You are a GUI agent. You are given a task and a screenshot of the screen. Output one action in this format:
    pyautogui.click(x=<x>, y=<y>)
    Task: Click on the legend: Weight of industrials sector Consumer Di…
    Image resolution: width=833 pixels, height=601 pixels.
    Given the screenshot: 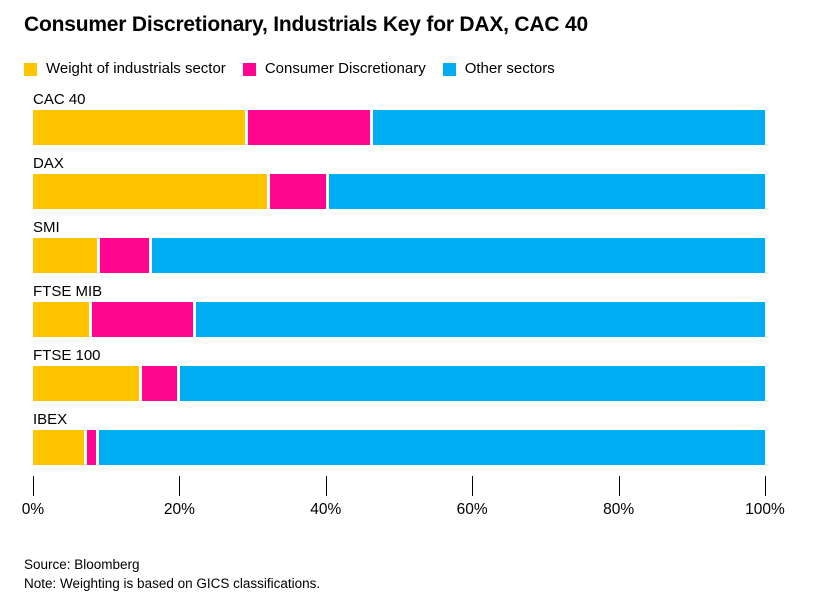 What is the action you would take?
    pyautogui.click(x=428, y=69)
    